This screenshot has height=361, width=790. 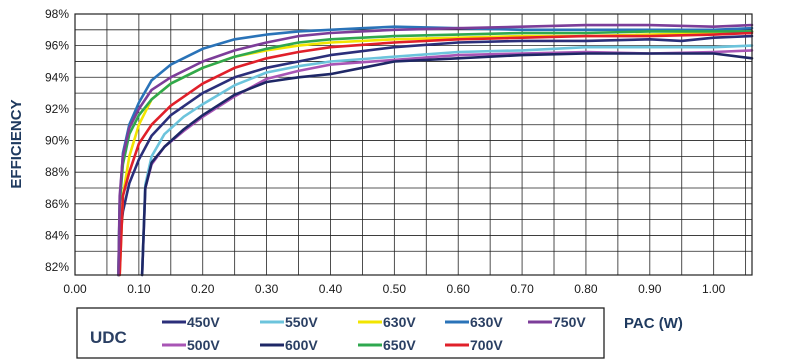 I want to click on legend-label: 750V, so click(x=569, y=322).